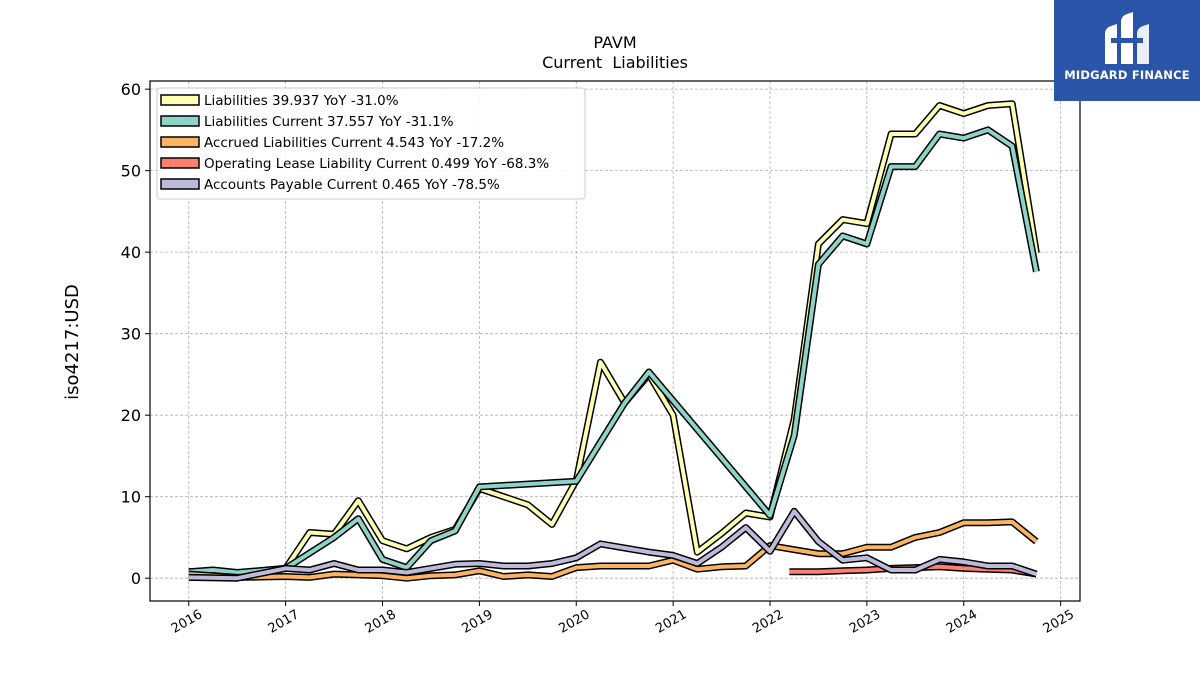 This screenshot has height=675, width=1200. Describe the element at coordinates (962, 622) in the screenshot. I see `x-tick-label: 2024` at that location.